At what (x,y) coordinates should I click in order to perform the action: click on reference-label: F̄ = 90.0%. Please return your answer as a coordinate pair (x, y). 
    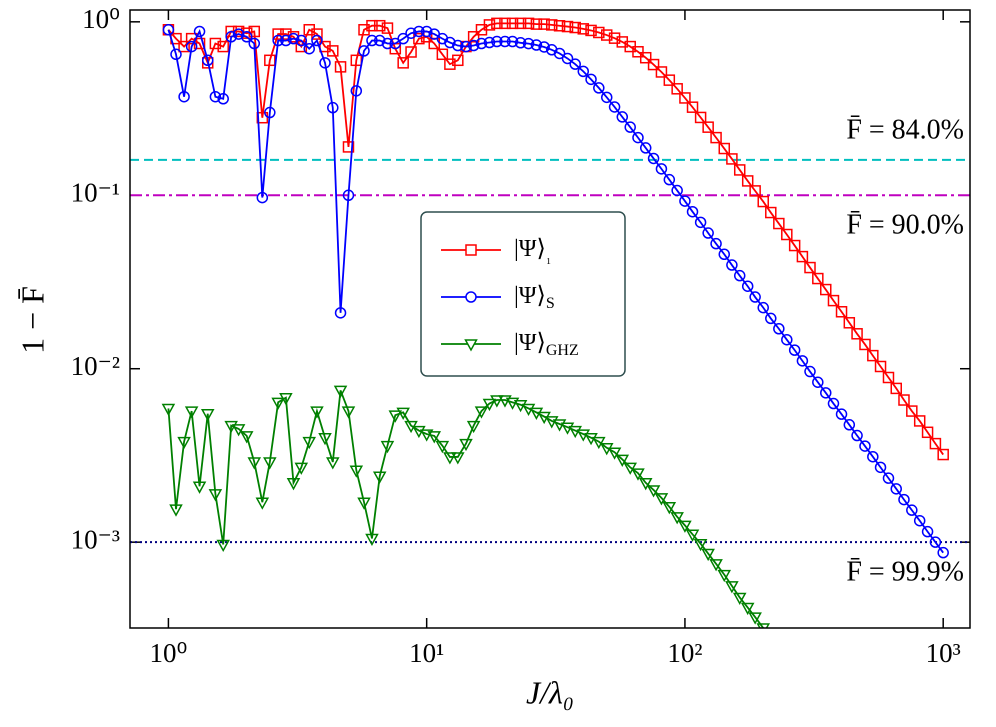
    Looking at the image, I should click on (905, 225).